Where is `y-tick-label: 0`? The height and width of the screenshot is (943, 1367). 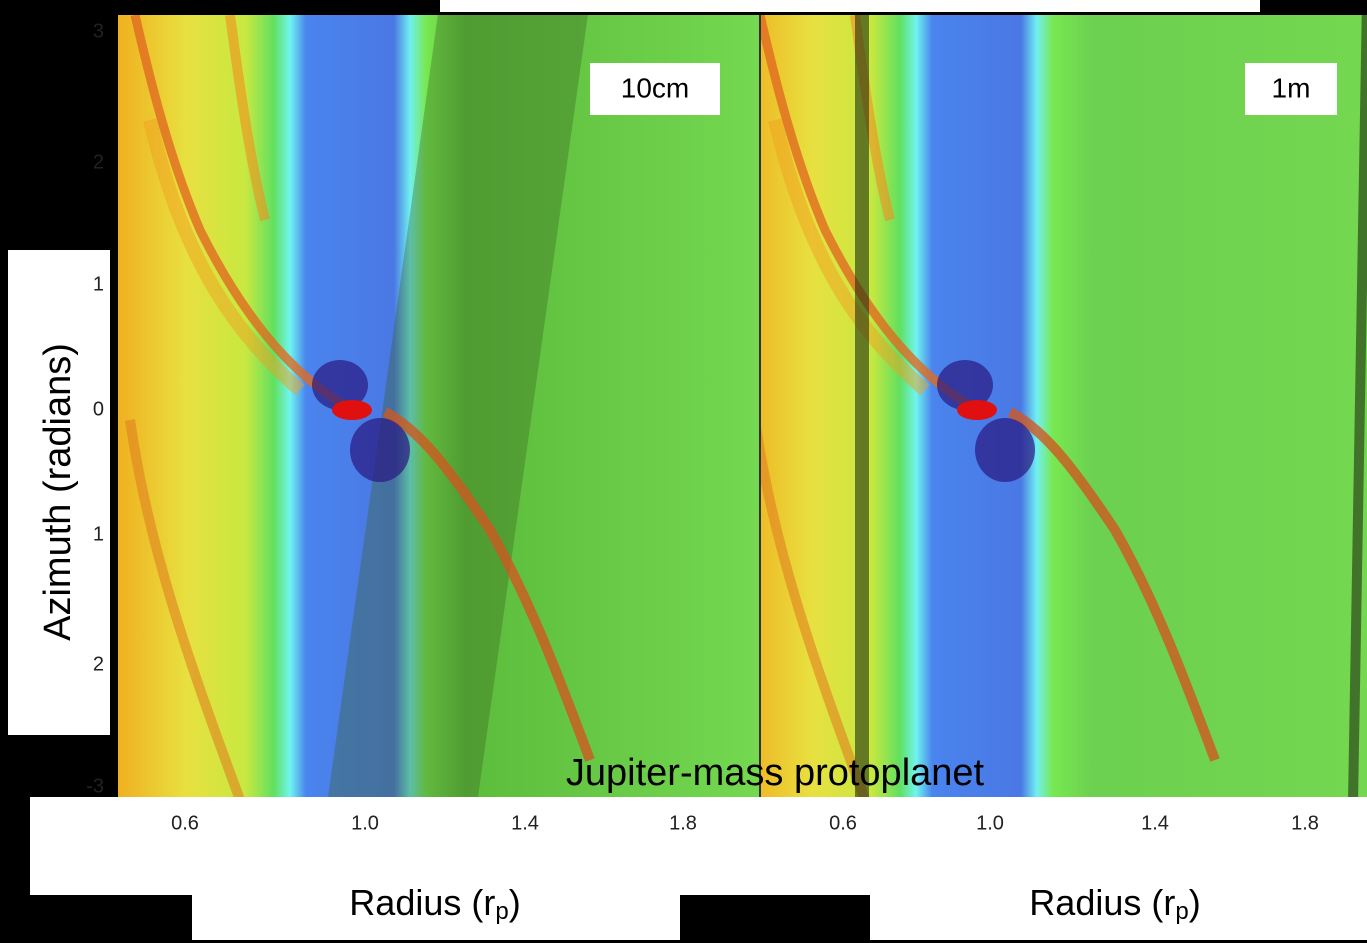 y-tick-label: 0 is located at coordinates (98, 409).